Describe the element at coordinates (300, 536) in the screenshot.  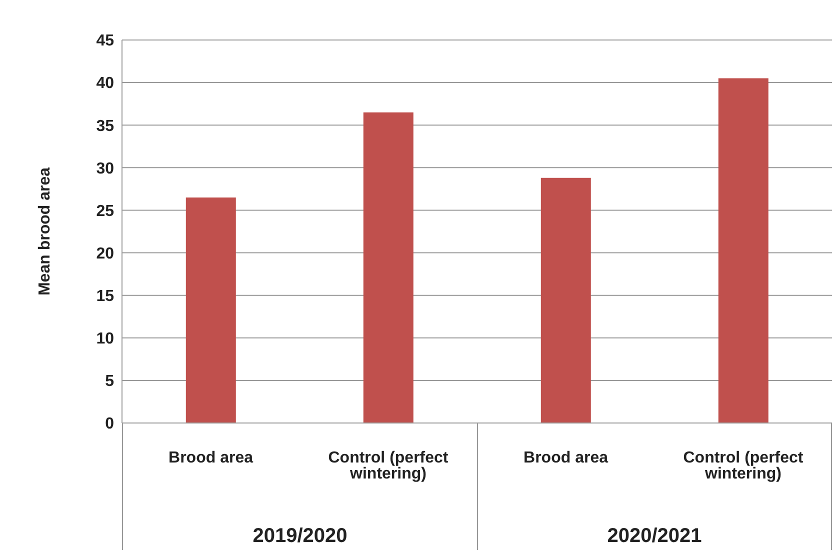
I see `text: 2019/2020` at that location.